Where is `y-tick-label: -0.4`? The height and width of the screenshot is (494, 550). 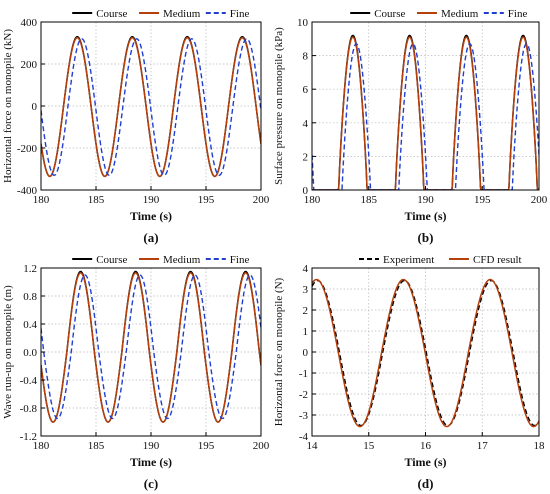
y-tick-label: -0.4 is located at coordinates (29, 381).